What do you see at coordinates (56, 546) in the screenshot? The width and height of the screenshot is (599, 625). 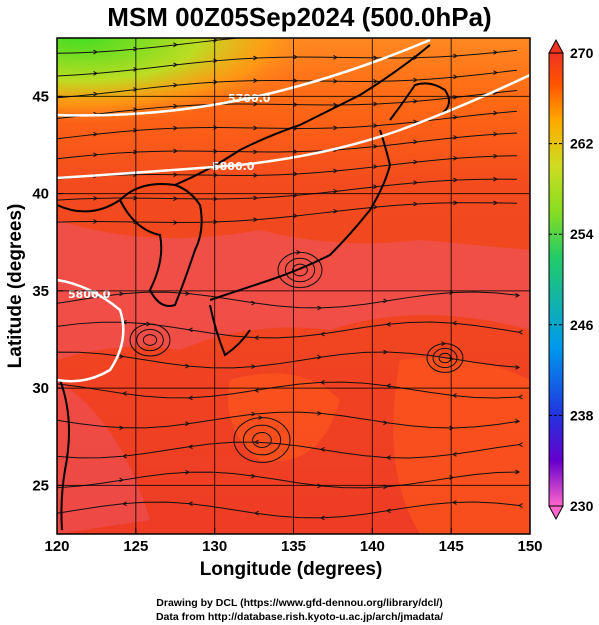 I see `x-tick-label: 120` at bounding box center [56, 546].